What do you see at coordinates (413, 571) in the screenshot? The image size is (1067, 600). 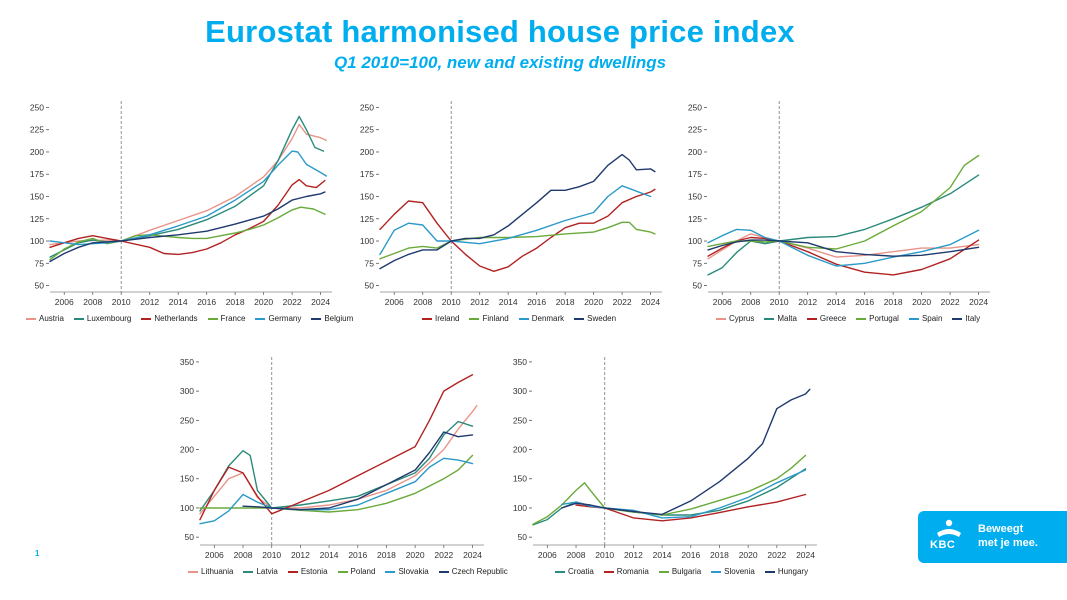 I see `legend-label: Slovakia` at bounding box center [413, 571].